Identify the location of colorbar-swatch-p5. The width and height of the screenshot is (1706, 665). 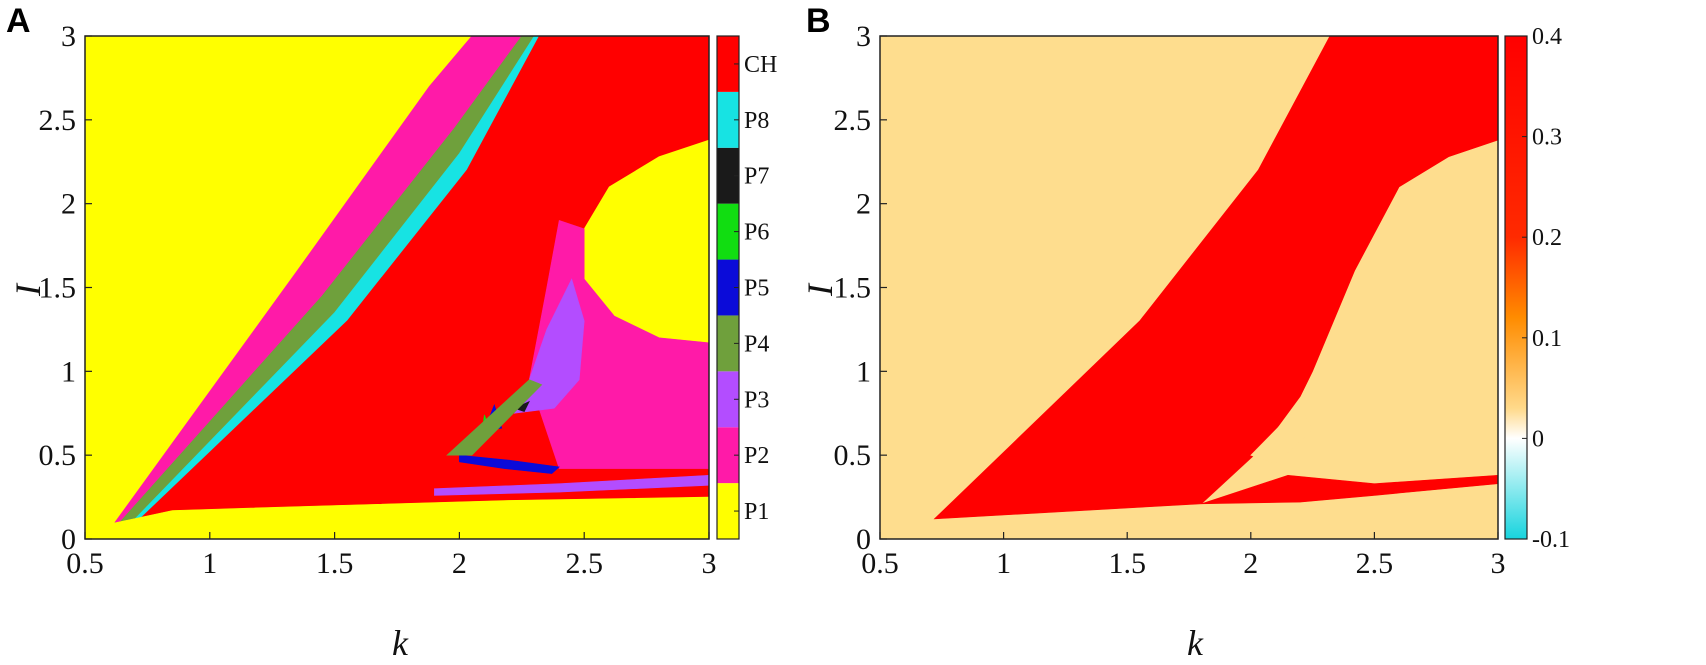
(728, 287).